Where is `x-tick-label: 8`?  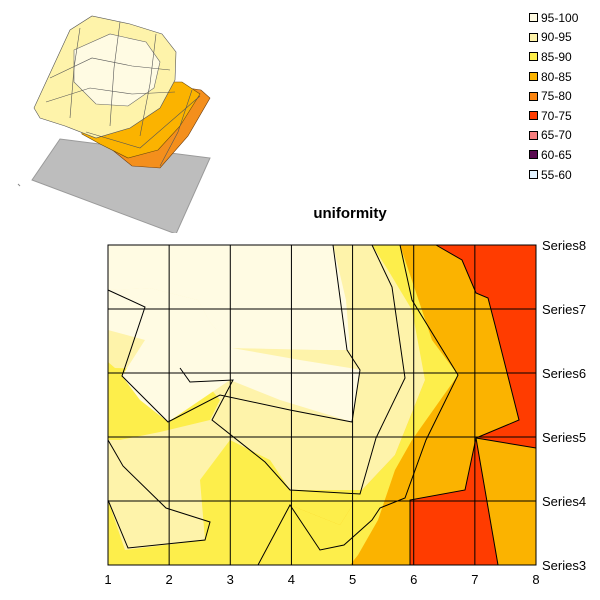
x-tick-label: 8 is located at coordinates (535, 579).